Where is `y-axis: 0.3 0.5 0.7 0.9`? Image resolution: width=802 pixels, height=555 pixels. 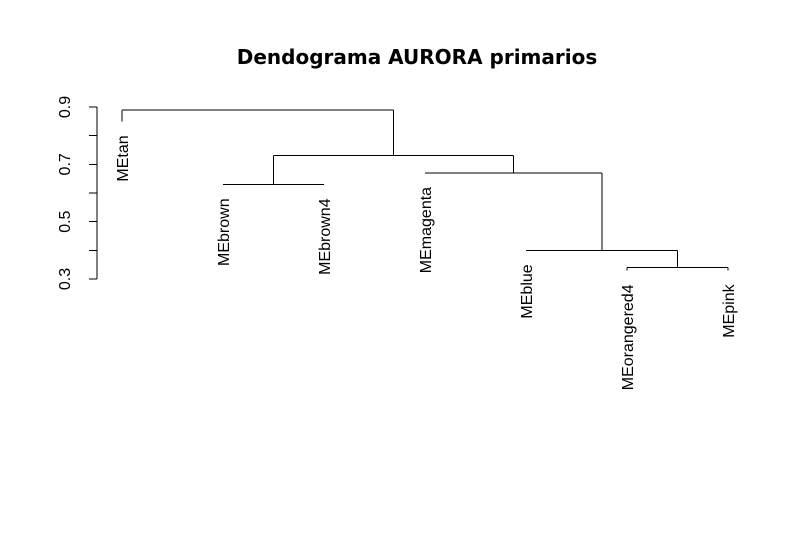
y-axis: 0.3 0.5 0.7 0.9 is located at coordinates (77, 193).